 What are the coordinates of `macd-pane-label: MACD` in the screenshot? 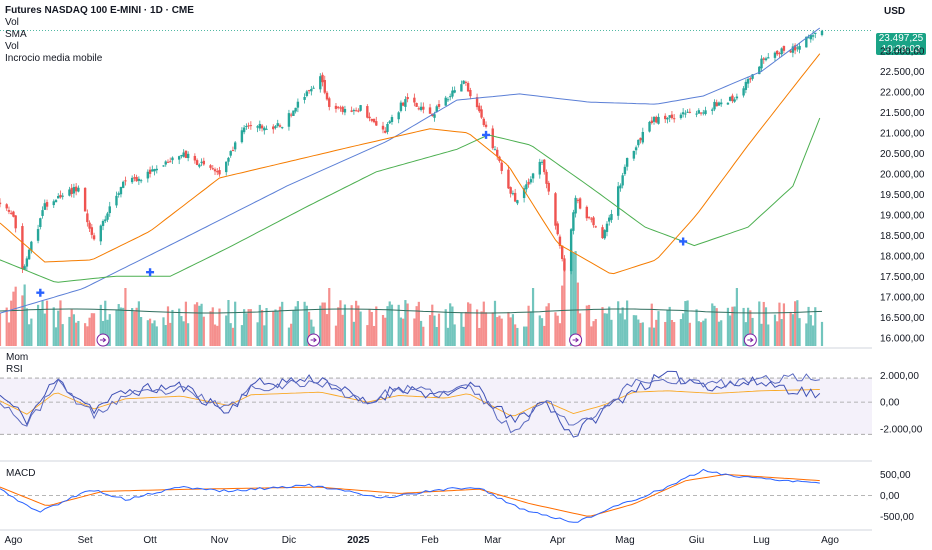 It's located at (21, 473).